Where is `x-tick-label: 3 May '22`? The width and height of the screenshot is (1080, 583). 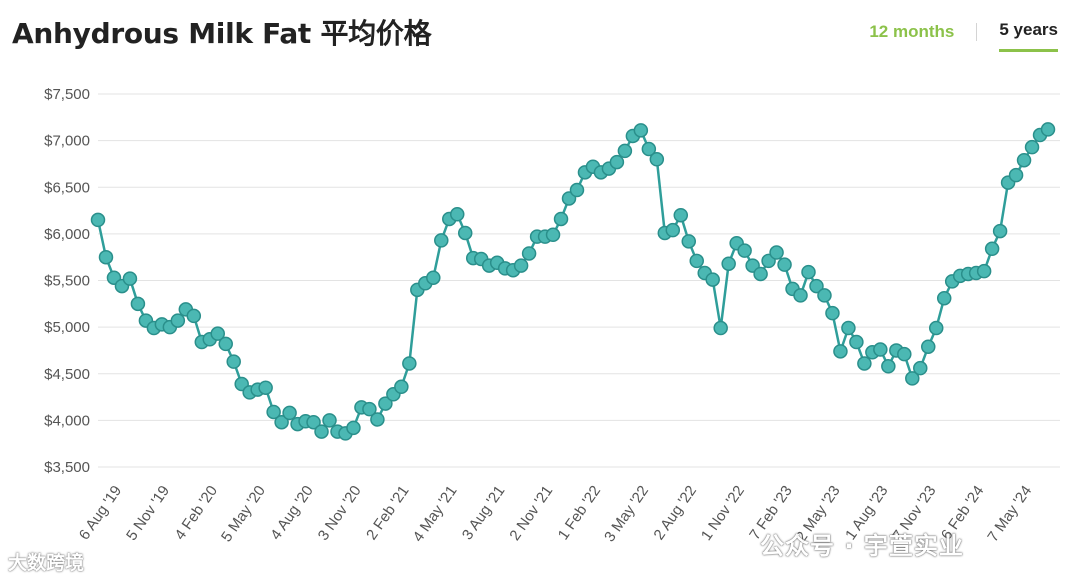
x-tick-label: 3 May '22 is located at coordinates (626, 514).